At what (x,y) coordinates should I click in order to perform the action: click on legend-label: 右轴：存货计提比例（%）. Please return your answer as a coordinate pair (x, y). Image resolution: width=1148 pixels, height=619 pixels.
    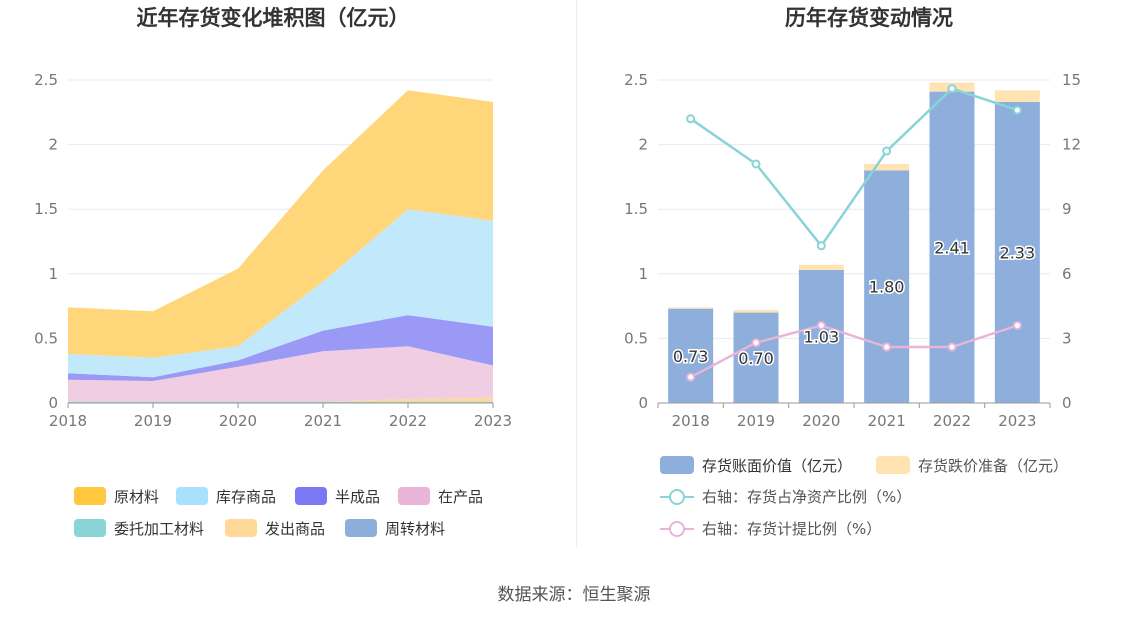
    Looking at the image, I should click on (791, 529).